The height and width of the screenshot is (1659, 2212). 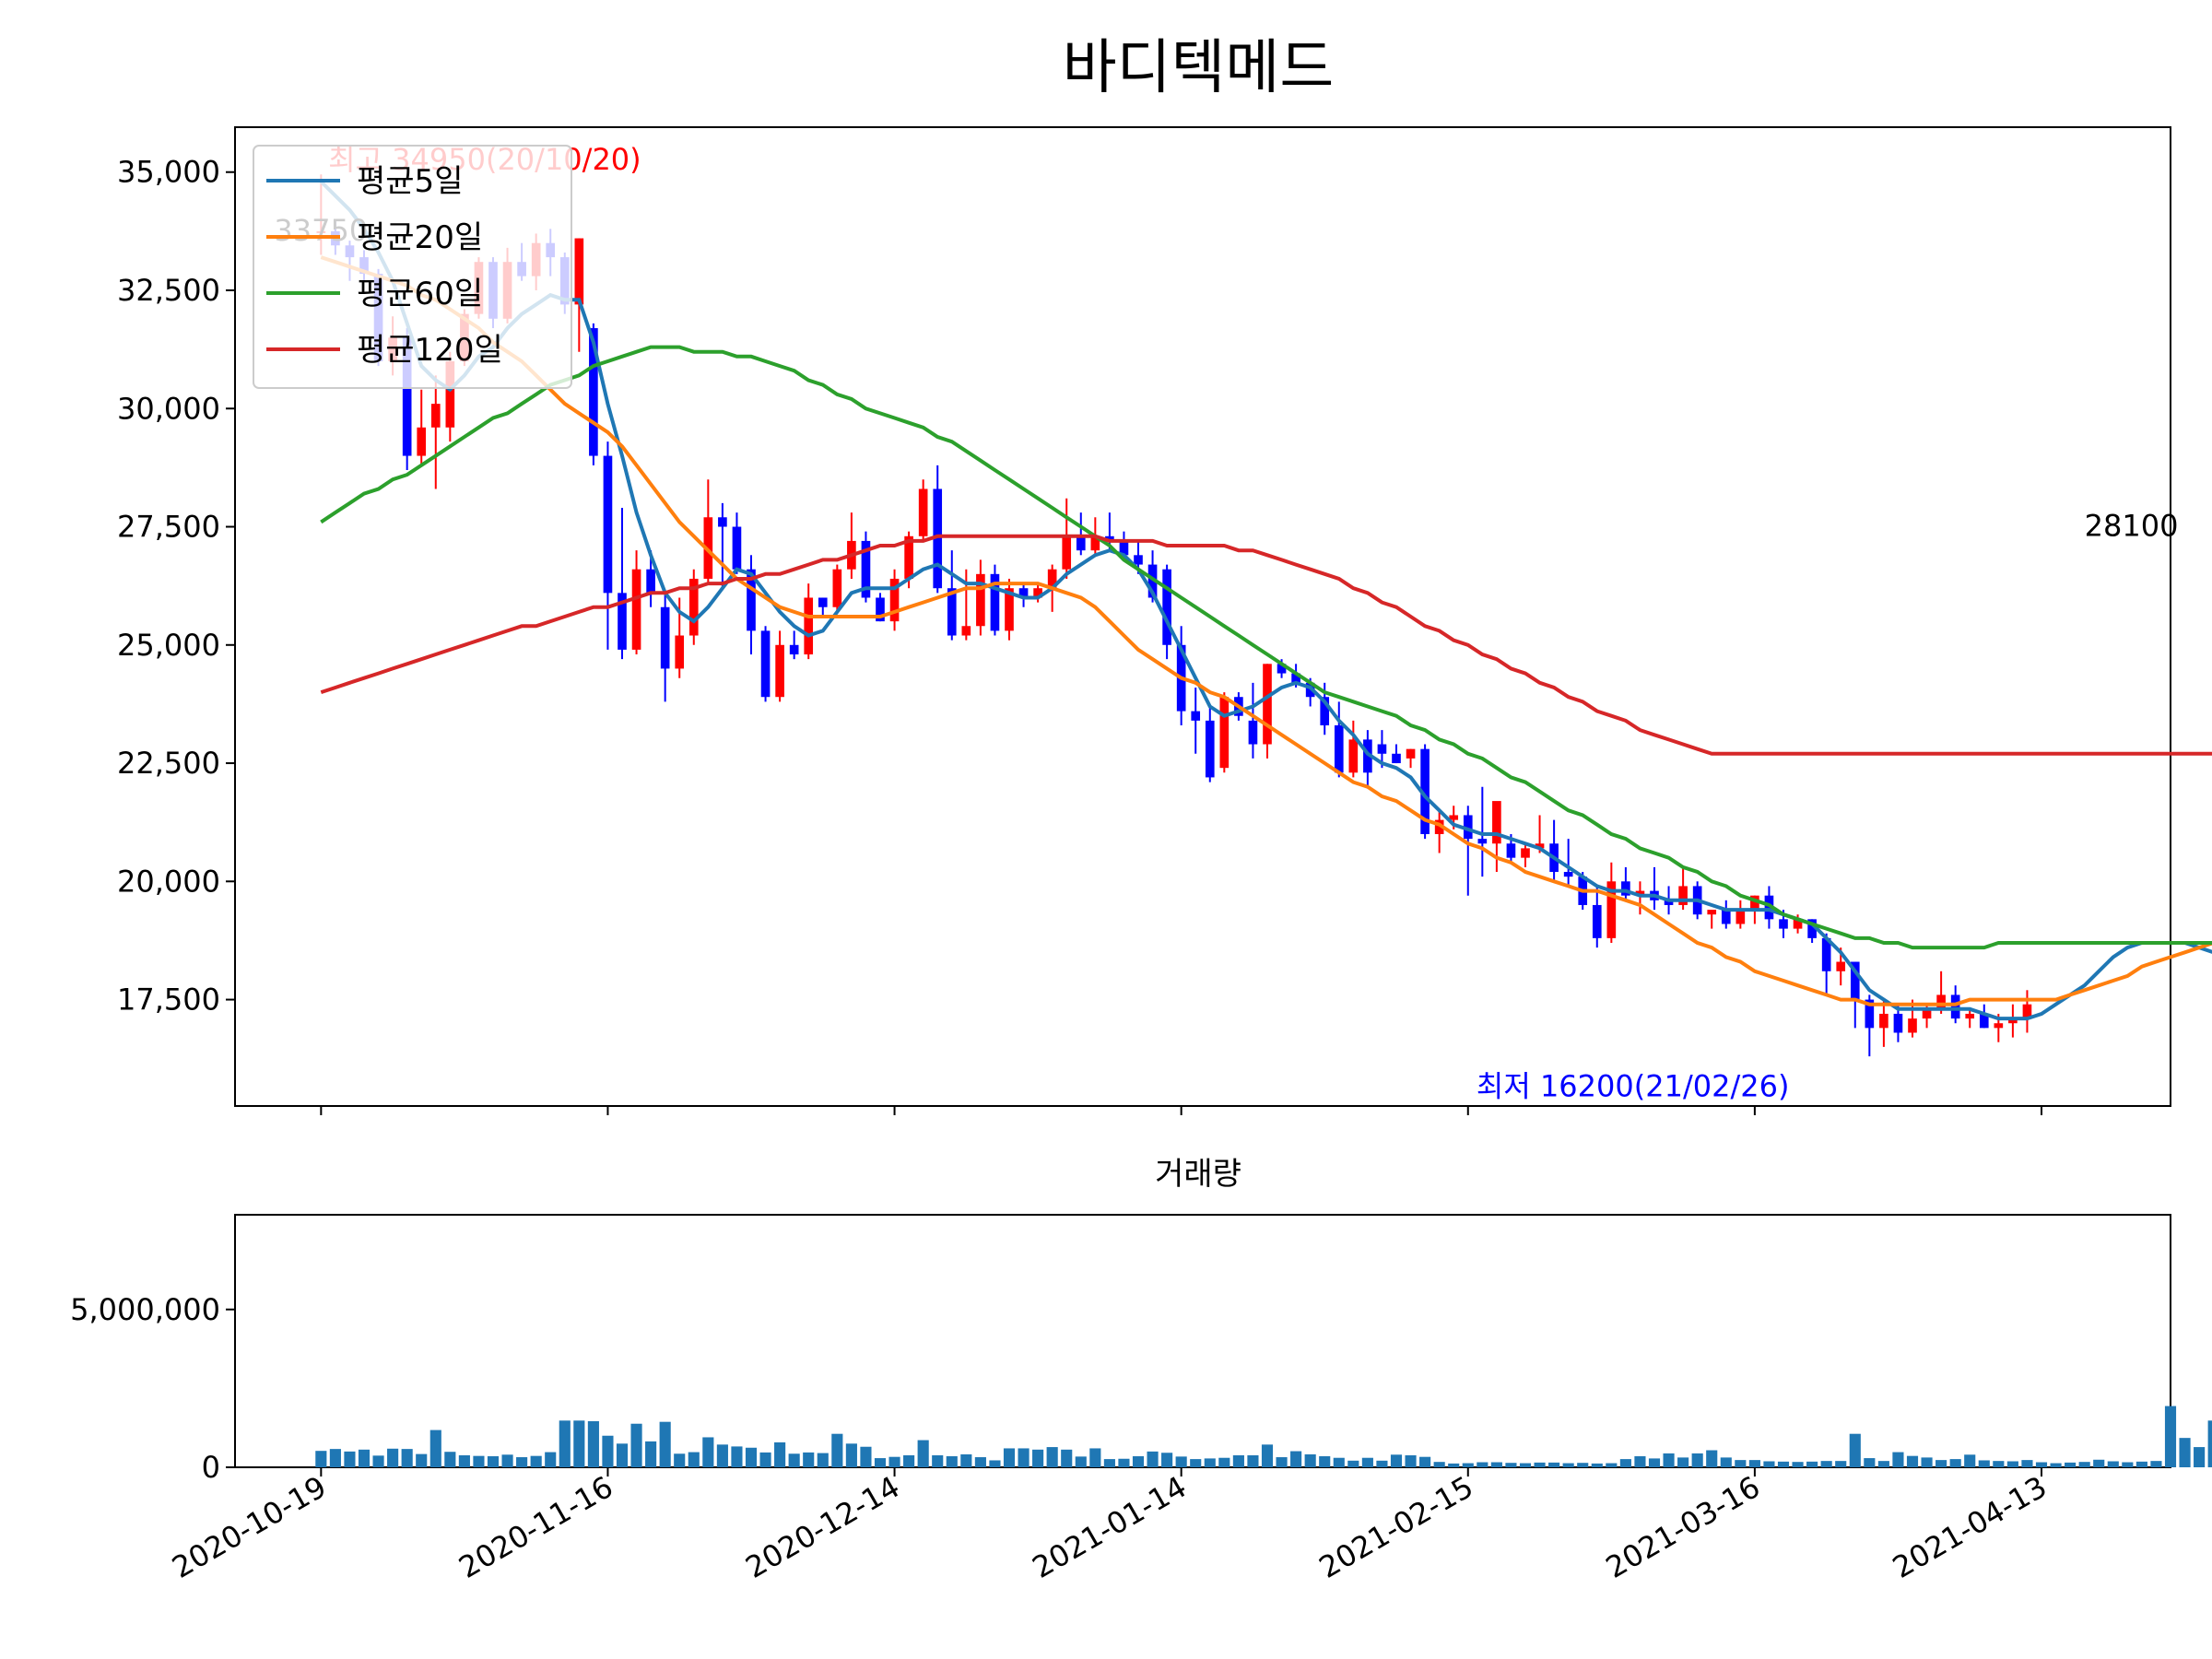 I want to click on x-tick-label: 2020-12-14, so click(x=823, y=1527).